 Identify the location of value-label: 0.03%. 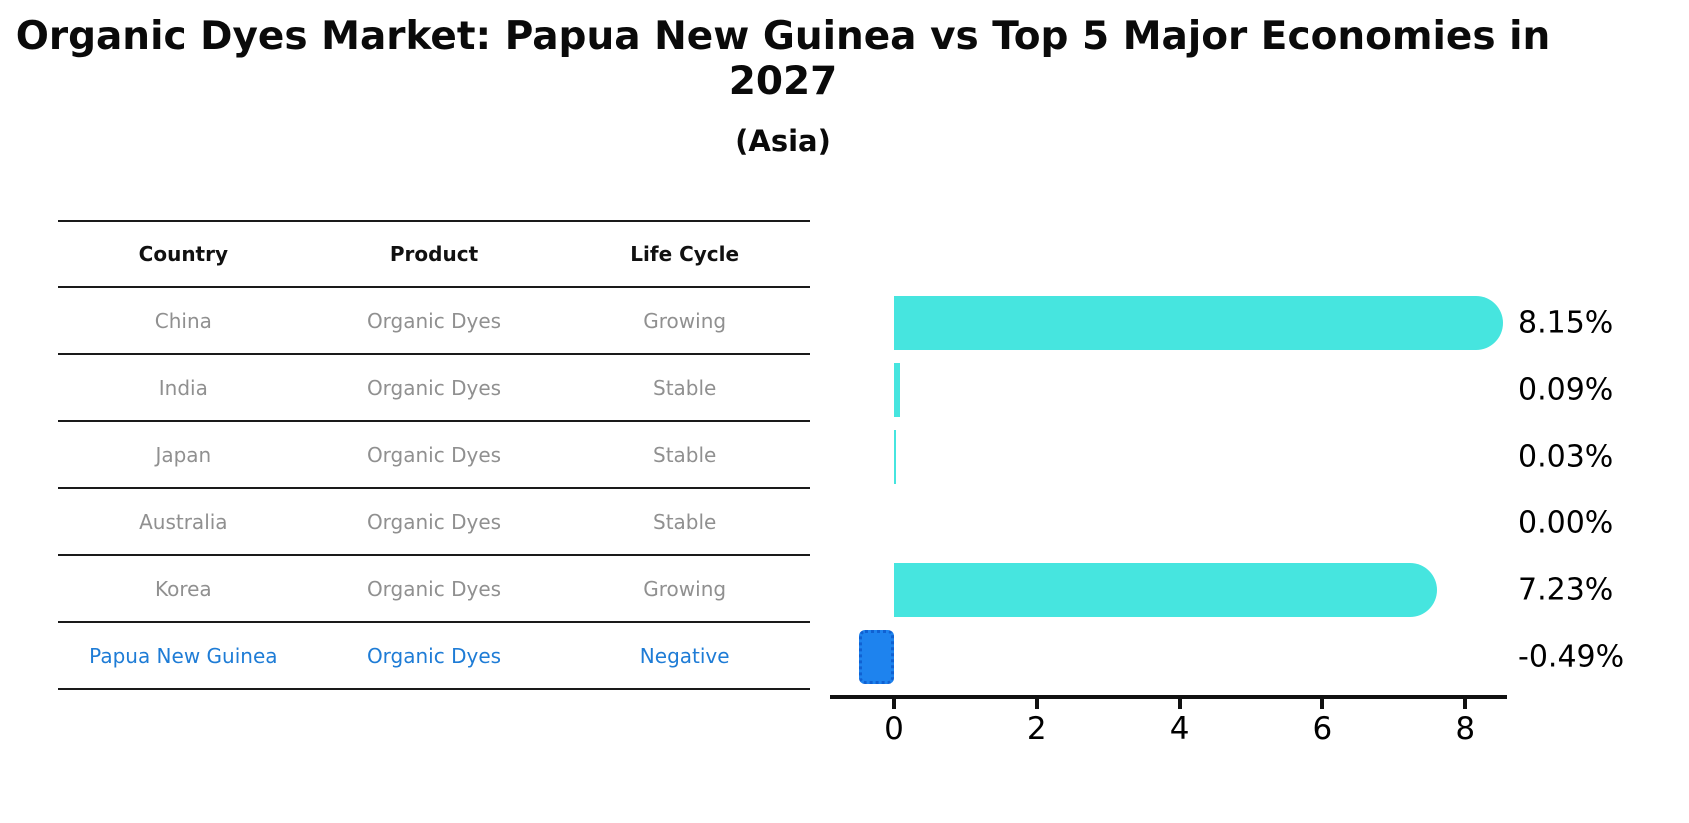
(1566, 457).